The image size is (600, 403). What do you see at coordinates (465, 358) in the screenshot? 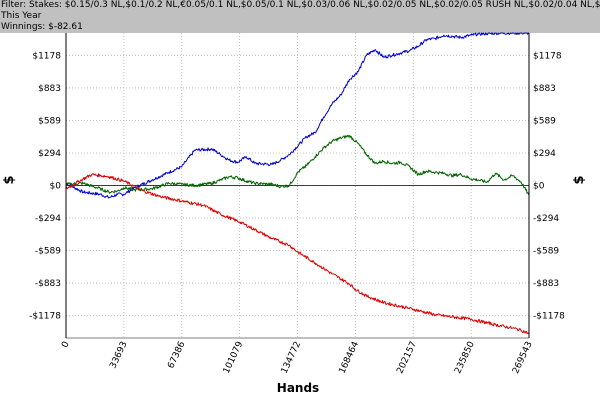
I see `x-tick-label: 235850` at bounding box center [465, 358].